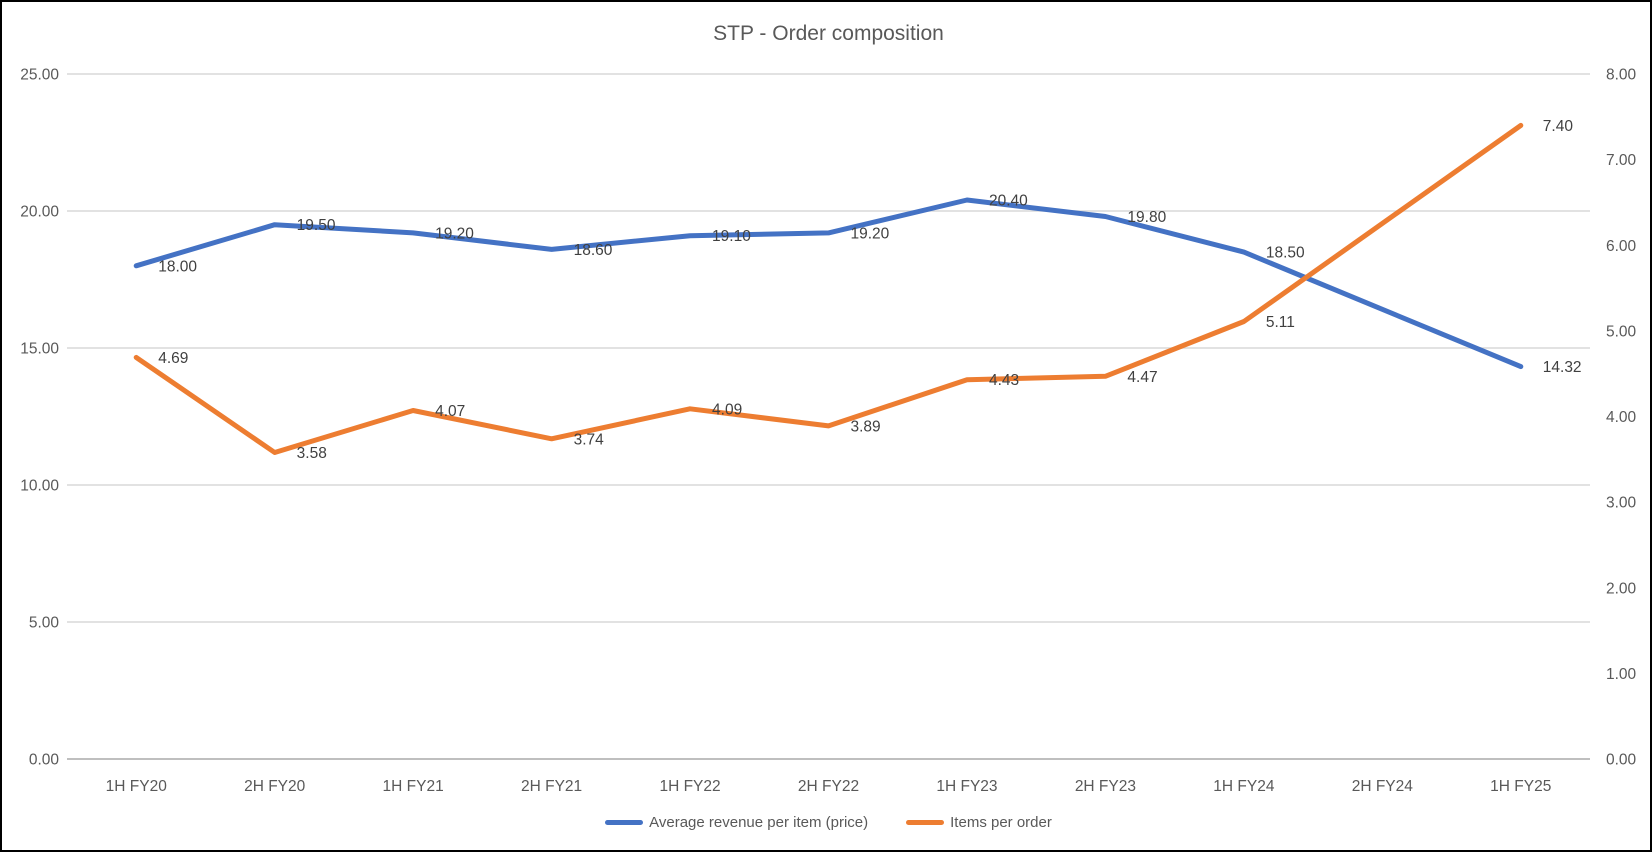 This screenshot has height=852, width=1652. What do you see at coordinates (731, 236) in the screenshot?
I see `data-label: 19.10` at bounding box center [731, 236].